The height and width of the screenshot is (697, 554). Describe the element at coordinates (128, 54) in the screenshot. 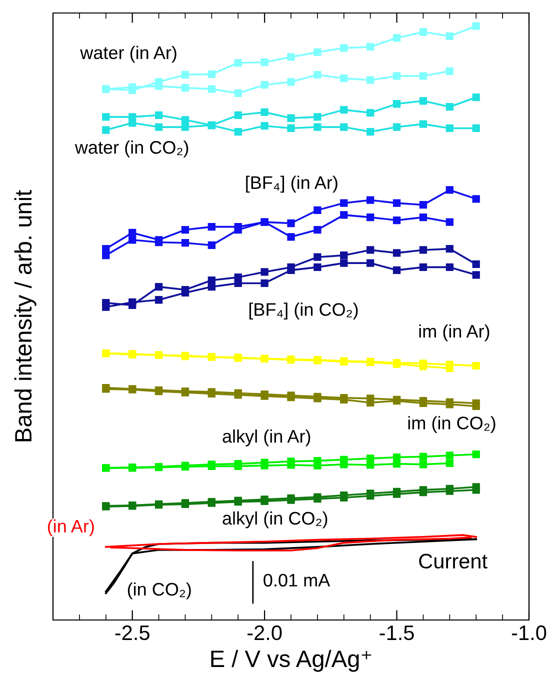

I see `series-label: water (in Ar)` at that location.